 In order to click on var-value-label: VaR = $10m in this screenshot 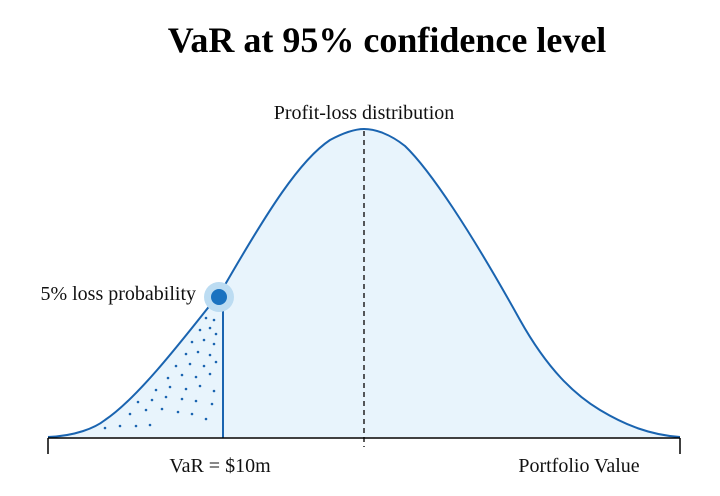, I will do `click(220, 466)`.